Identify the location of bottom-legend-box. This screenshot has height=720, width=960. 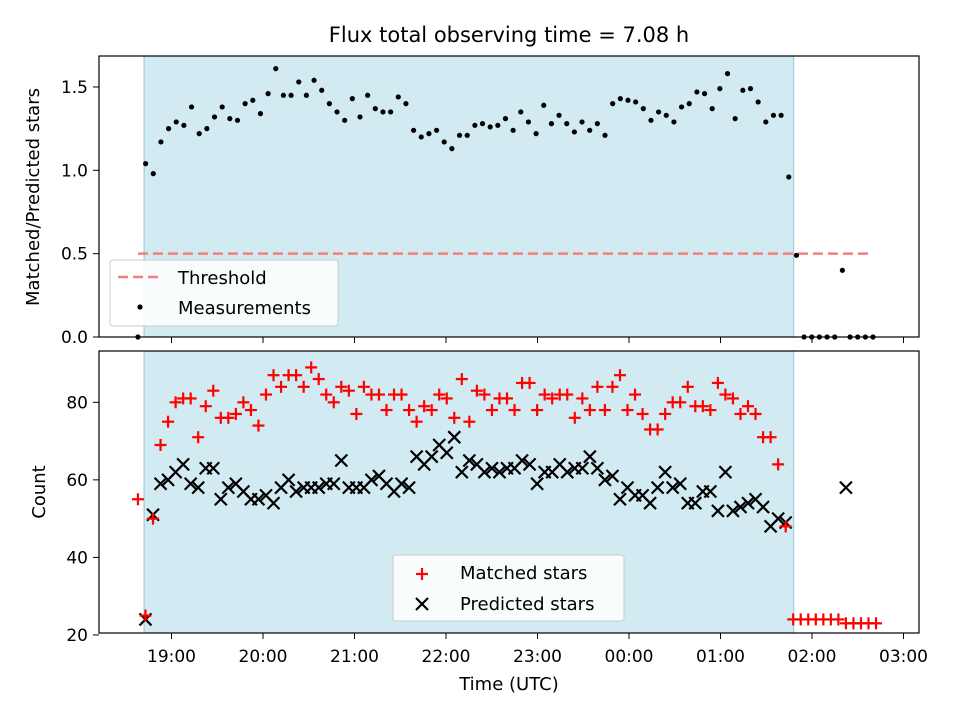
(508, 588).